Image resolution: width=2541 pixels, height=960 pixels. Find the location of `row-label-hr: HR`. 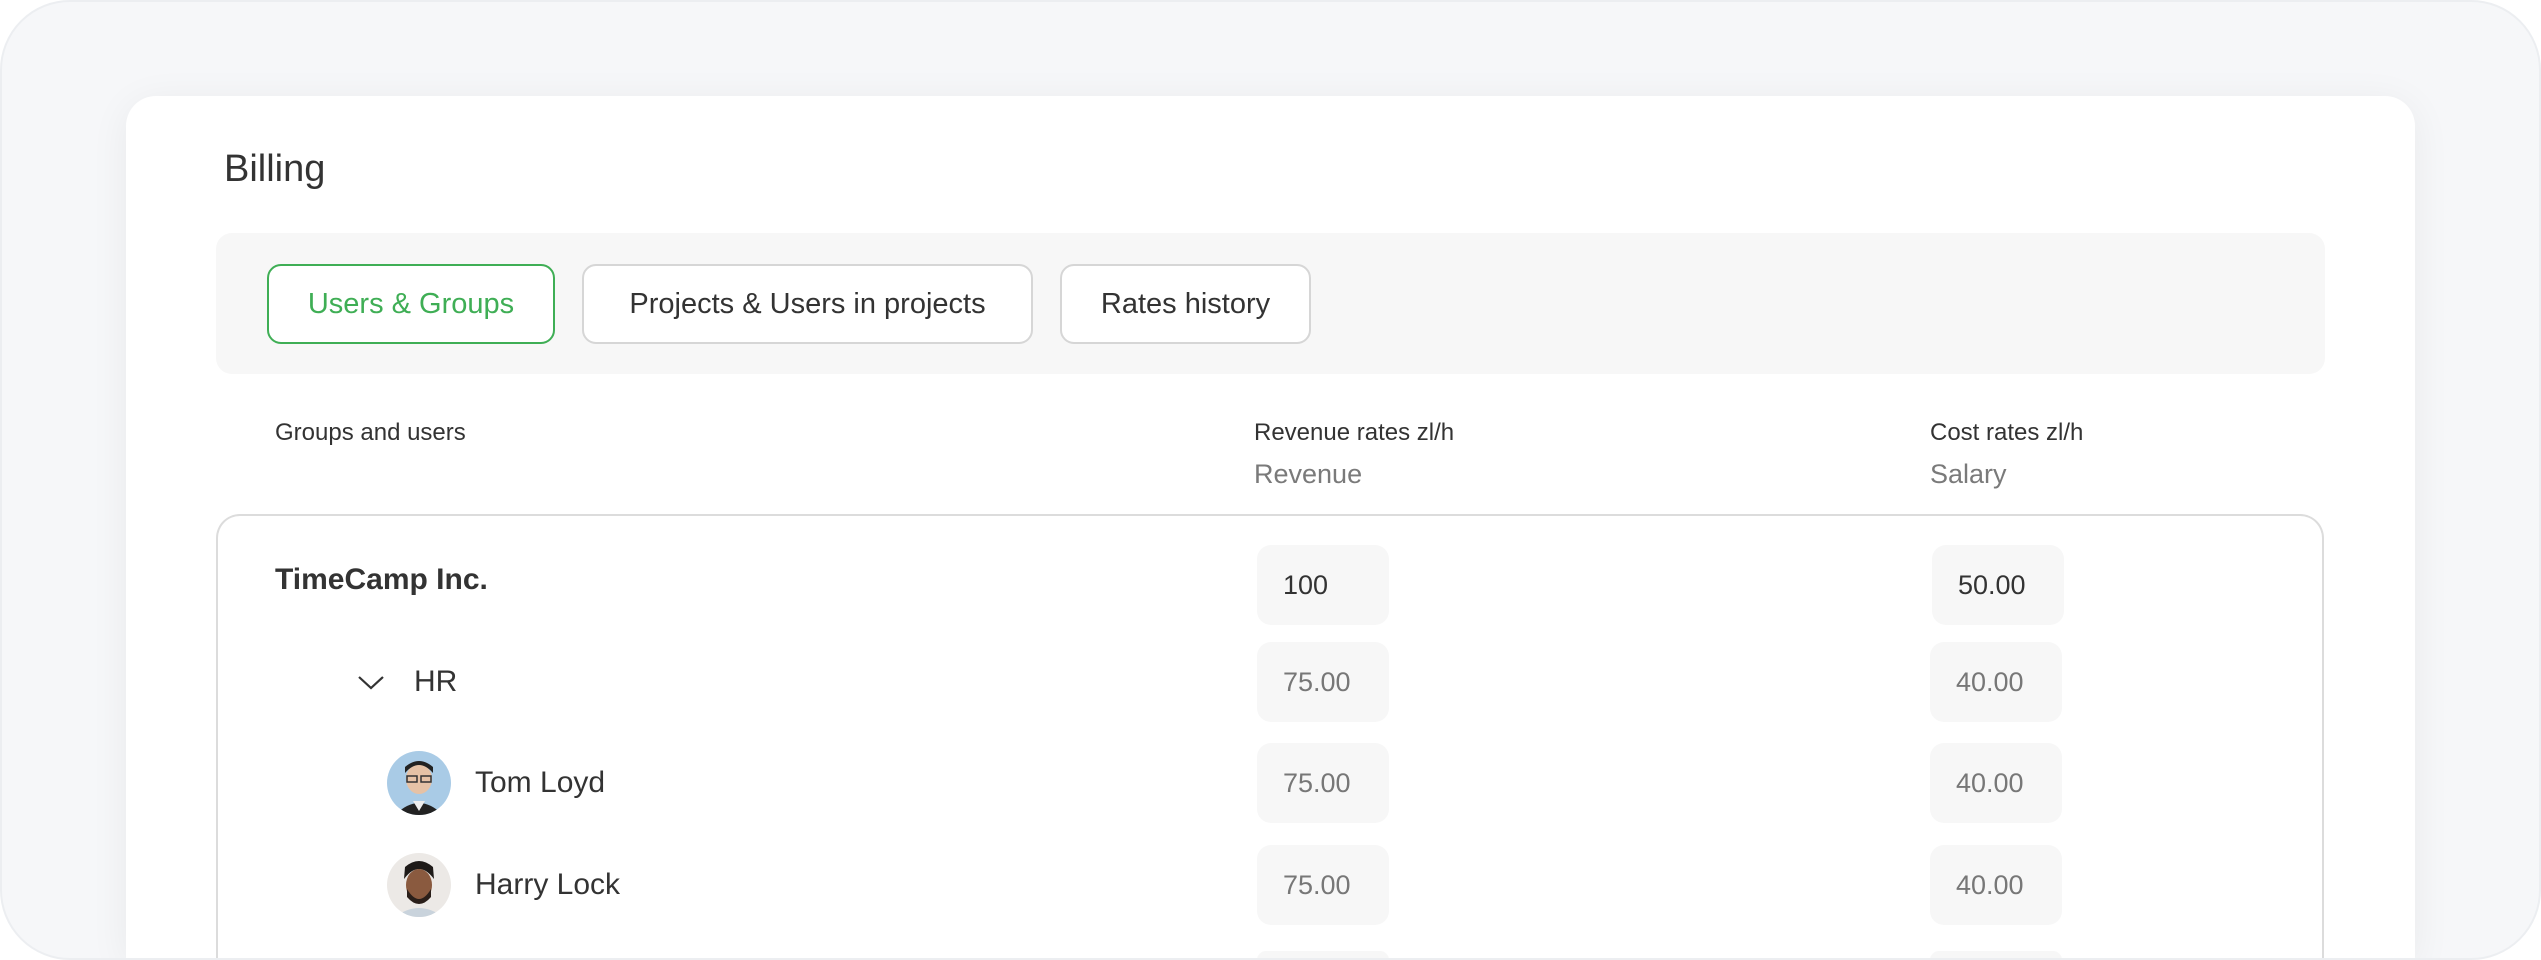

row-label-hr: HR is located at coordinates (436, 681).